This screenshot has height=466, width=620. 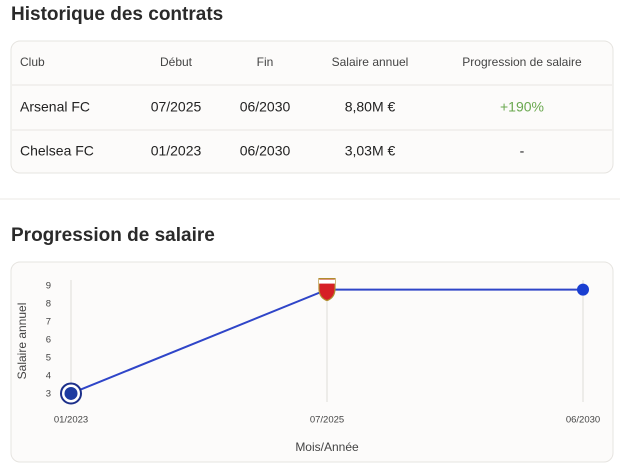 What do you see at coordinates (176, 151) in the screenshot?
I see `table-cell: 01/2023` at bounding box center [176, 151].